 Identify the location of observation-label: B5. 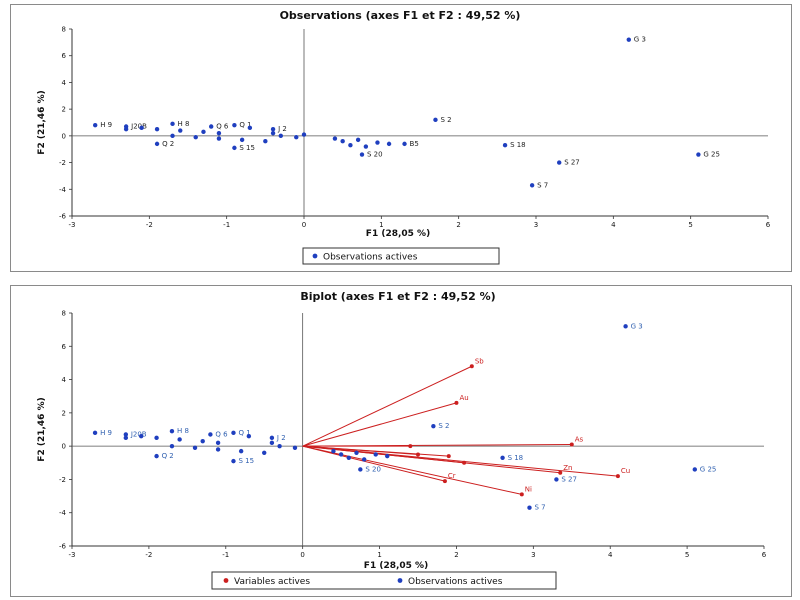
(414, 144).